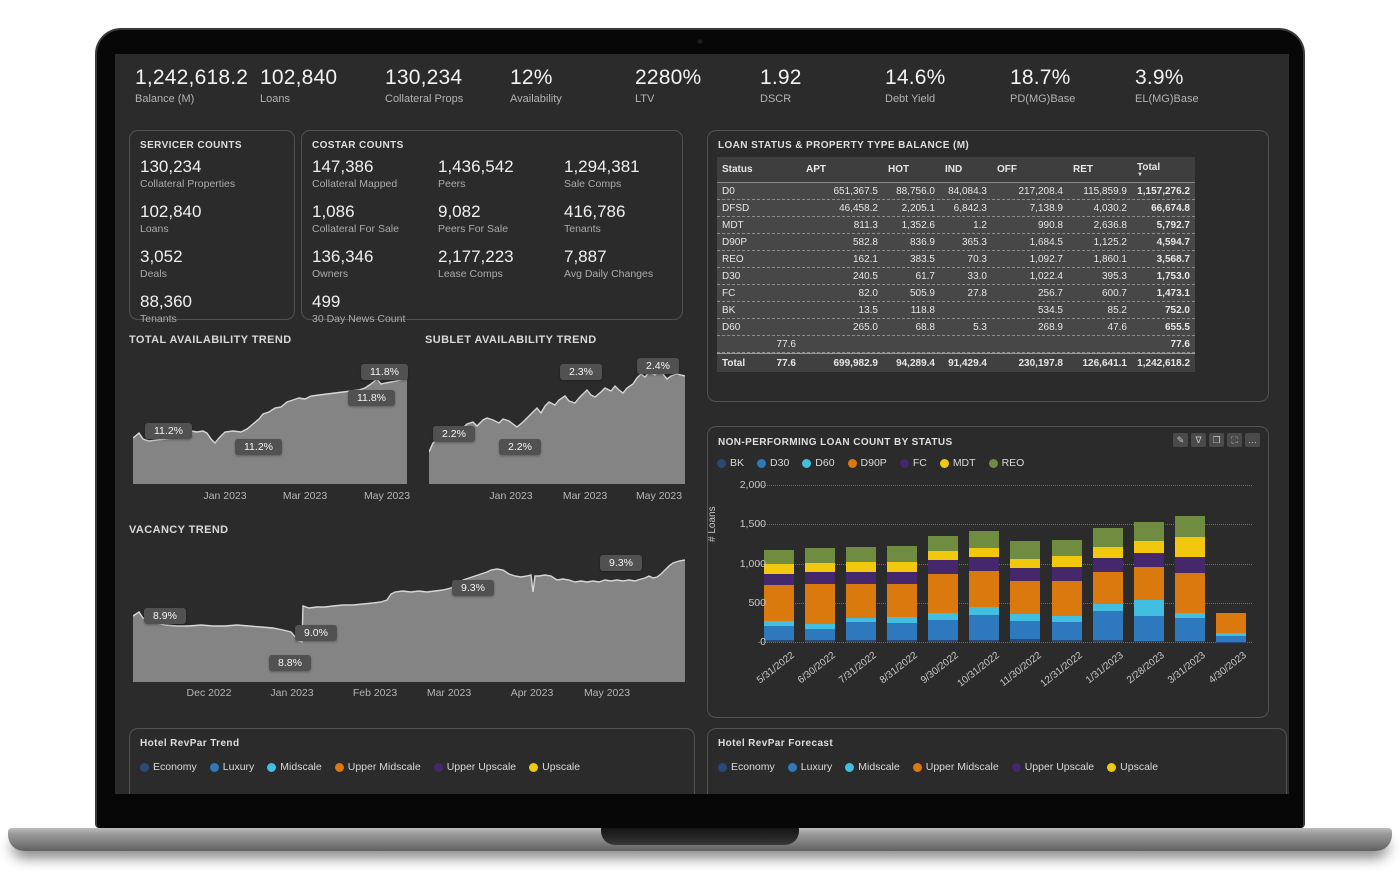 The width and height of the screenshot is (1400, 894). What do you see at coordinates (424, 77) in the screenshot?
I see `kpi-value: 130,234` at bounding box center [424, 77].